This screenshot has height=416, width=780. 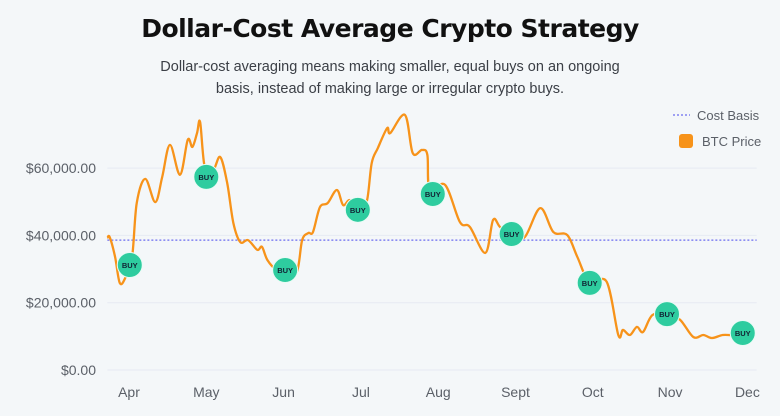 What do you see at coordinates (686, 141) in the screenshot?
I see `legend-btc-price-swatch` at bounding box center [686, 141].